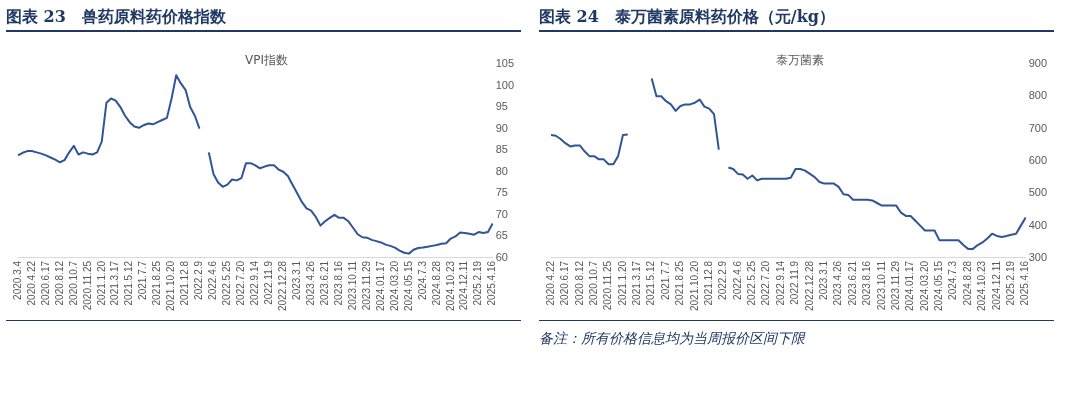 Image resolution: width=1066 pixels, height=393 pixels. What do you see at coordinates (501, 127) in the screenshot?
I see `y-tick-label: 90` at bounding box center [501, 127].